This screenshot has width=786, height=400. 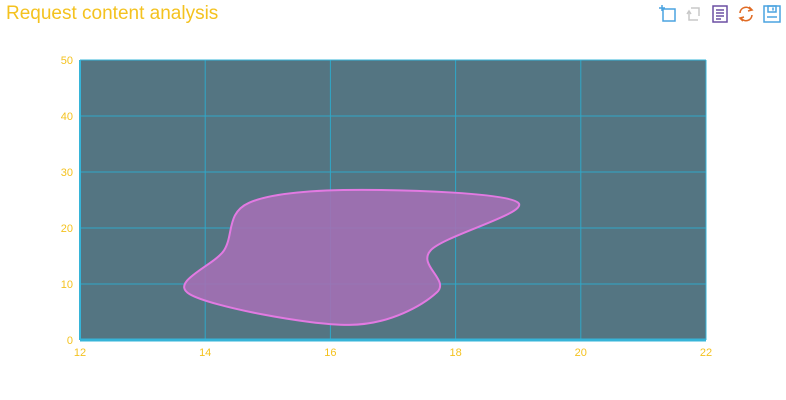 What do you see at coordinates (581, 353) in the screenshot?
I see `x-tick-label: 20` at bounding box center [581, 353].